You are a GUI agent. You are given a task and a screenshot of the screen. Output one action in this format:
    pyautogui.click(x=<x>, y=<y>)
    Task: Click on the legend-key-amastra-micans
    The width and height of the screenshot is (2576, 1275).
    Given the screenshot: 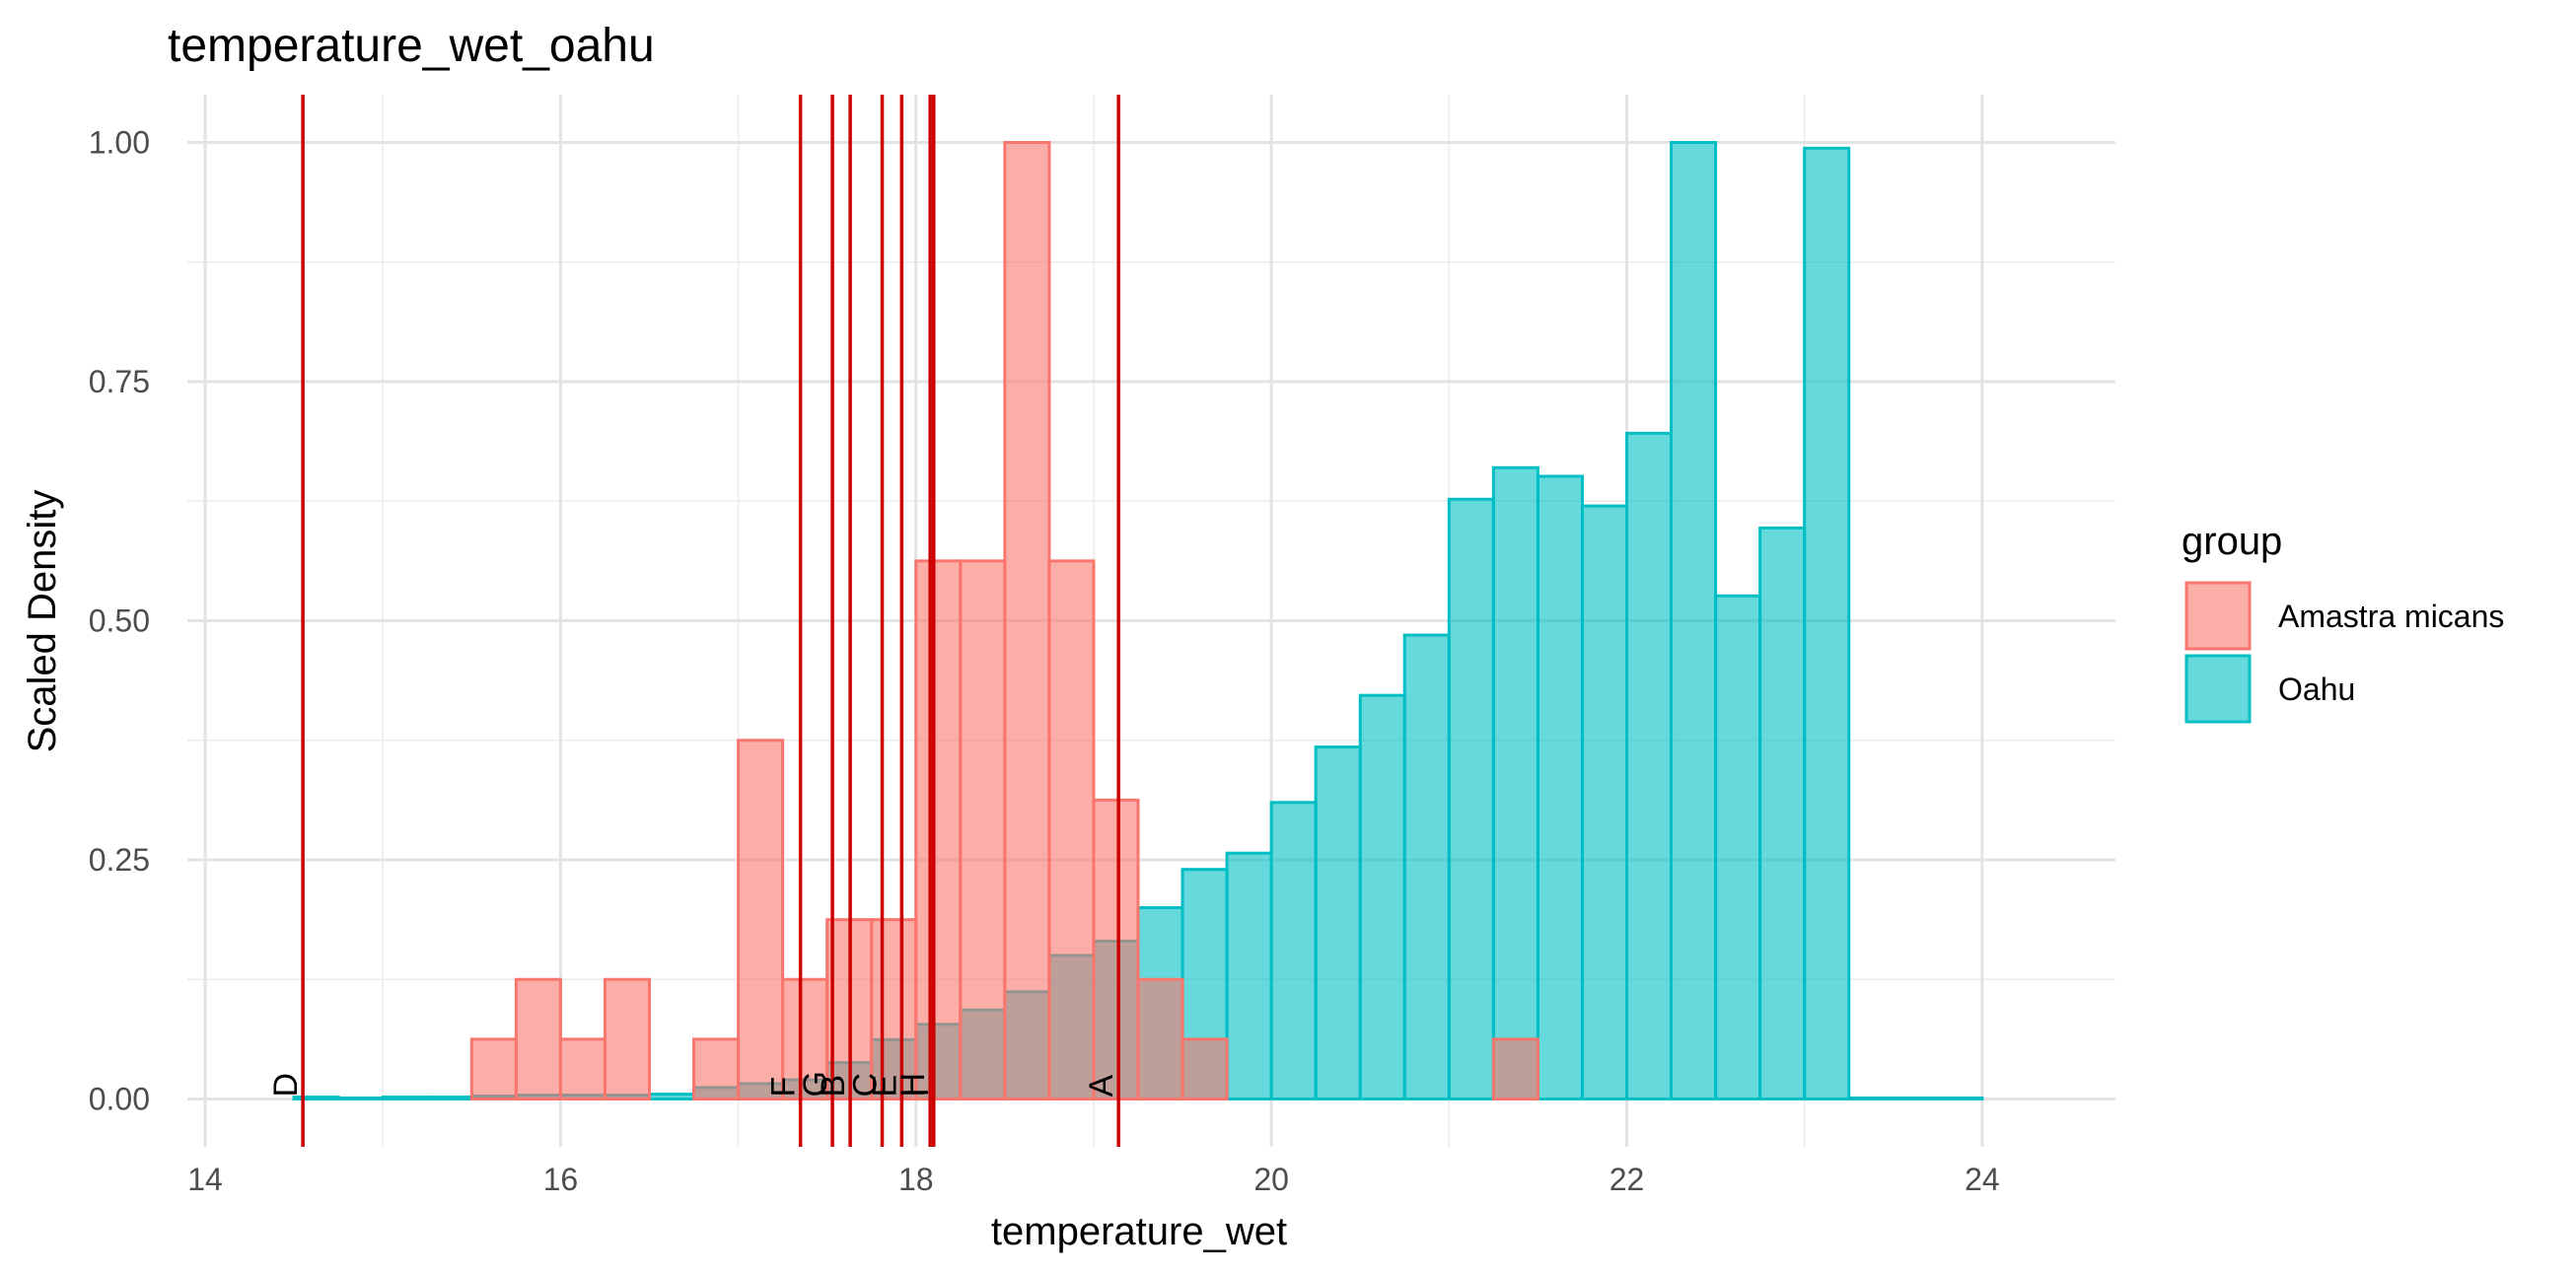 What is the action you would take?
    pyautogui.click(x=2218, y=616)
    